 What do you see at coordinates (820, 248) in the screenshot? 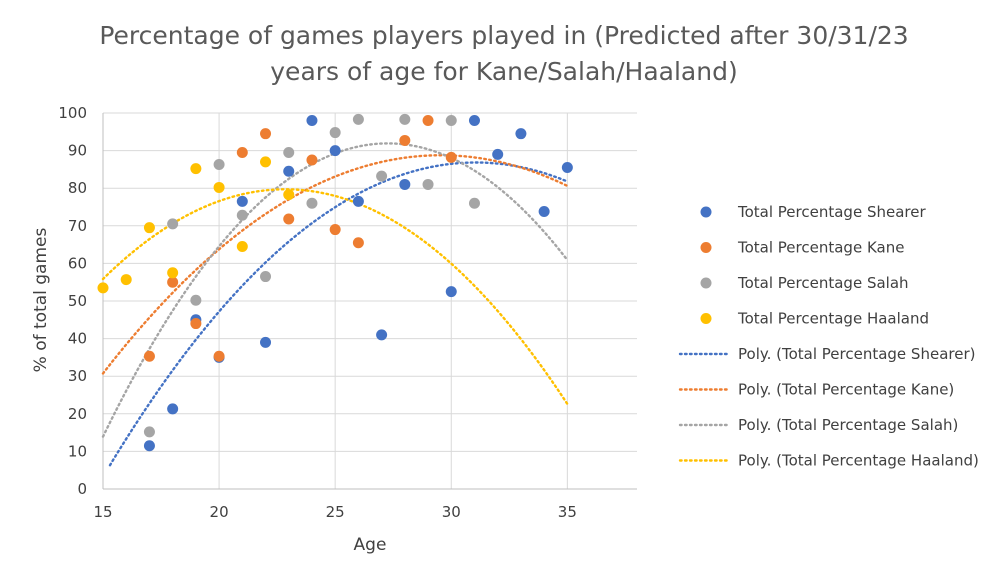
I see `legend-label-1: Total Percentage Kane` at bounding box center [820, 248].